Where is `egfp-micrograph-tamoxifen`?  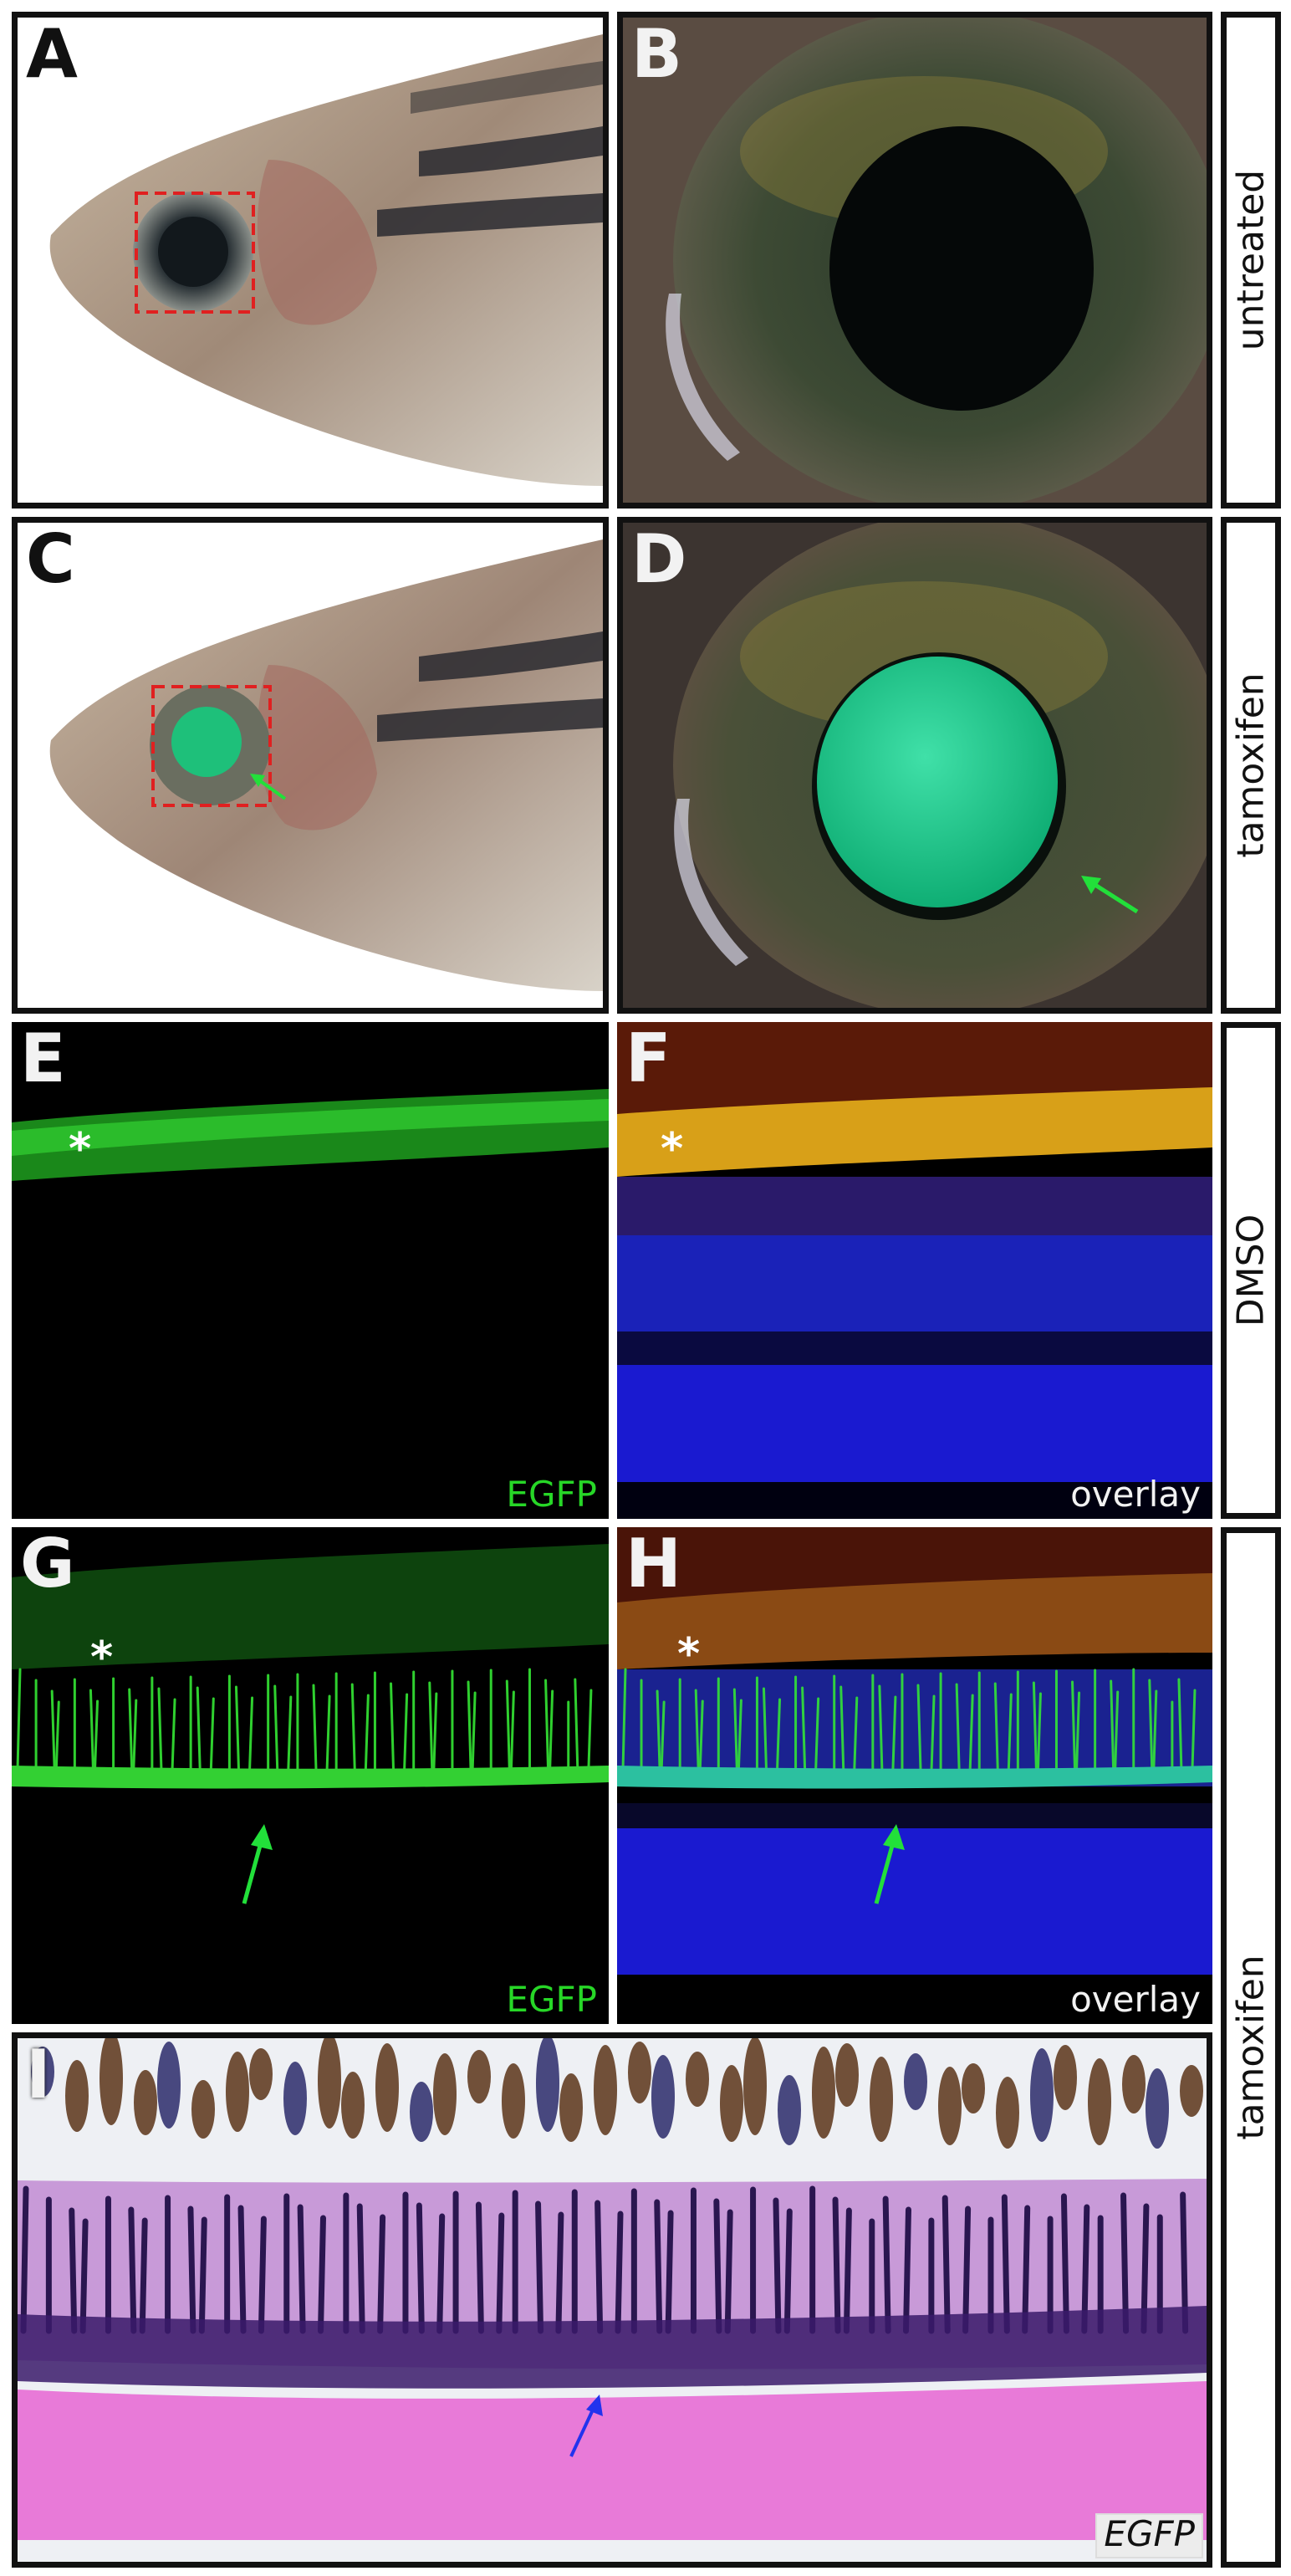 egfp-micrograph-tamoxifen is located at coordinates (310, 1775).